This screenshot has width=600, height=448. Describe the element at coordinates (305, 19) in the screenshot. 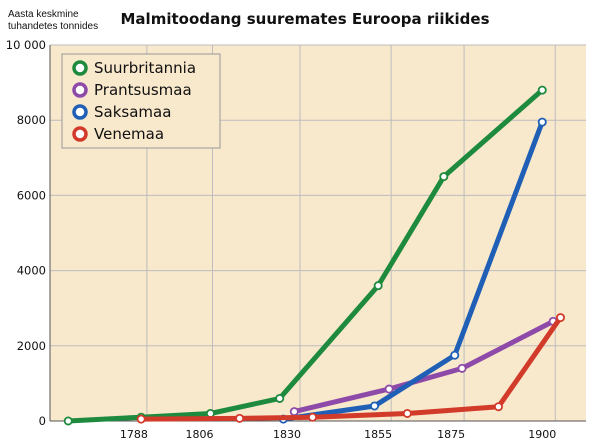

I see `chart-title: Malmitoodang suuremates Euroopa riikides` at that location.